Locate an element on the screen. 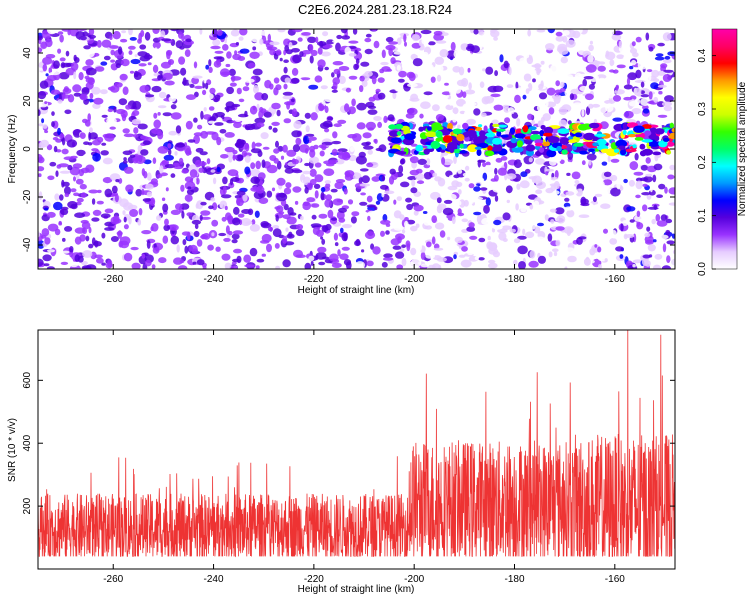  colorbar-gradient is located at coordinates (724, 149).